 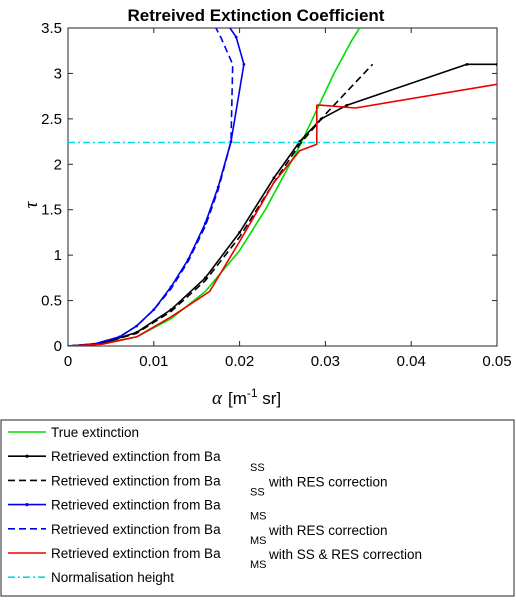 I want to click on y-tick-label: 3, so click(x=58, y=73).